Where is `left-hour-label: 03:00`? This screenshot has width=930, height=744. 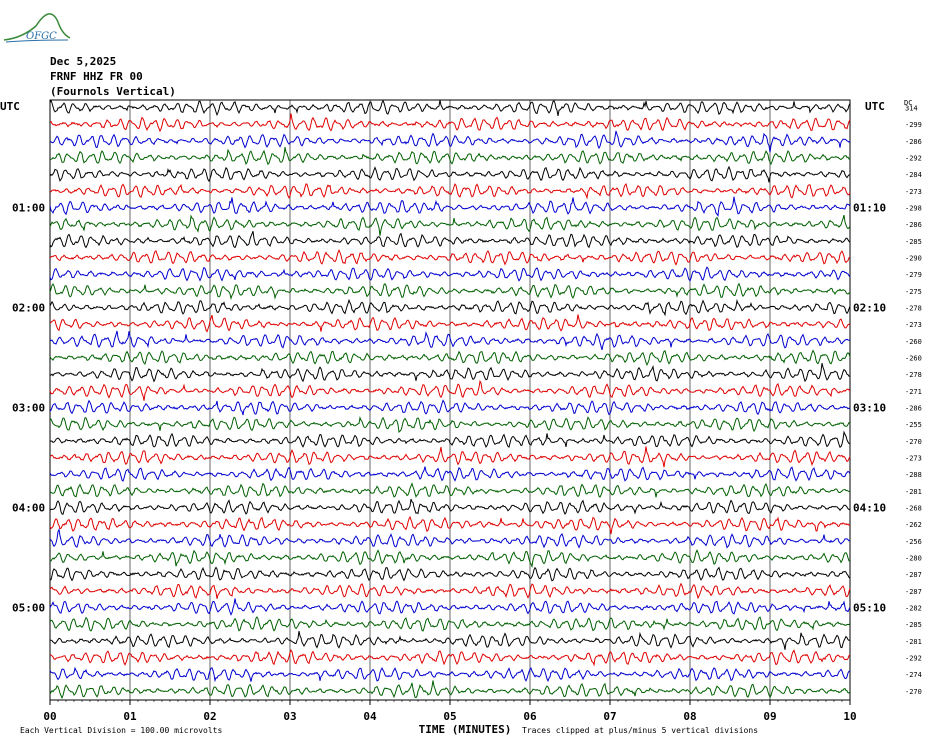 left-hour-label: 03:00 is located at coordinates (28, 408).